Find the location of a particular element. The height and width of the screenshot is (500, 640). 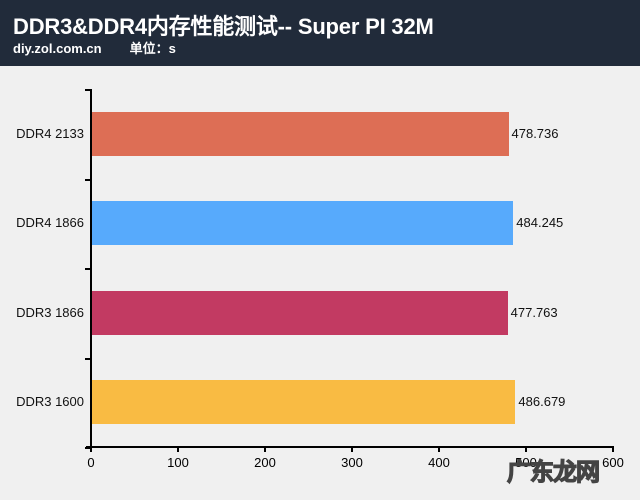

category-label: DDR4 1866 is located at coordinates (50, 223).